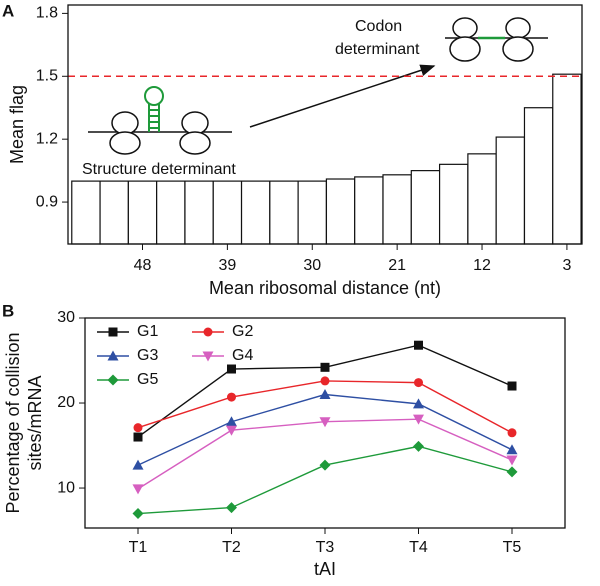 The image size is (600, 586). What do you see at coordinates (17, 124) in the screenshot?
I see `y-axis-label: Mean flag` at bounding box center [17, 124].